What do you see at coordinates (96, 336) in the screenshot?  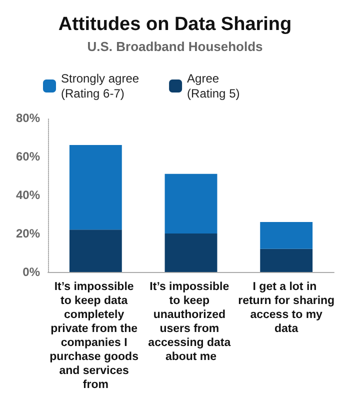 I see `x-tick-label: It’s impossible to keep data completely private from the companies I purchase goods and services from` at bounding box center [96, 336].